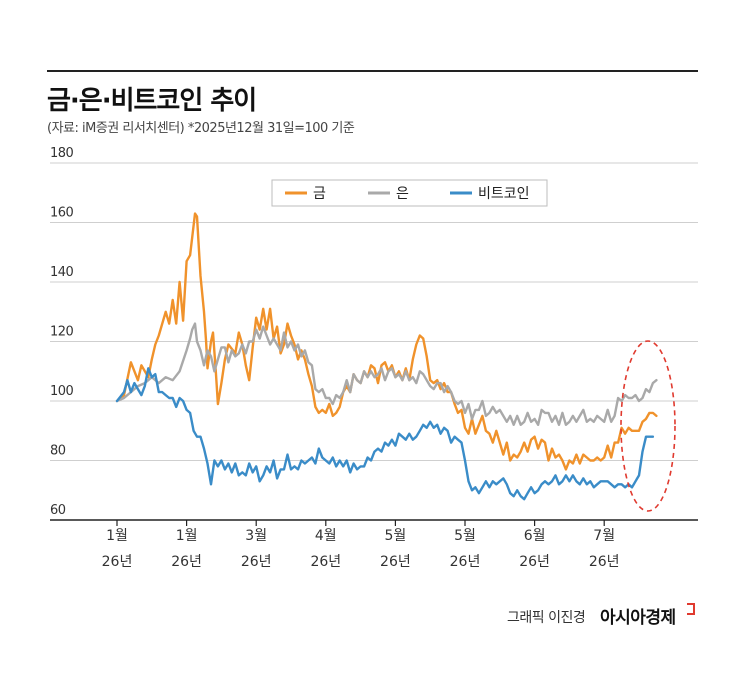 Image resolution: width=745 pixels, height=681 pixels. What do you see at coordinates (58, 510) in the screenshot?
I see `y-tick-label-60: 60` at bounding box center [58, 510].